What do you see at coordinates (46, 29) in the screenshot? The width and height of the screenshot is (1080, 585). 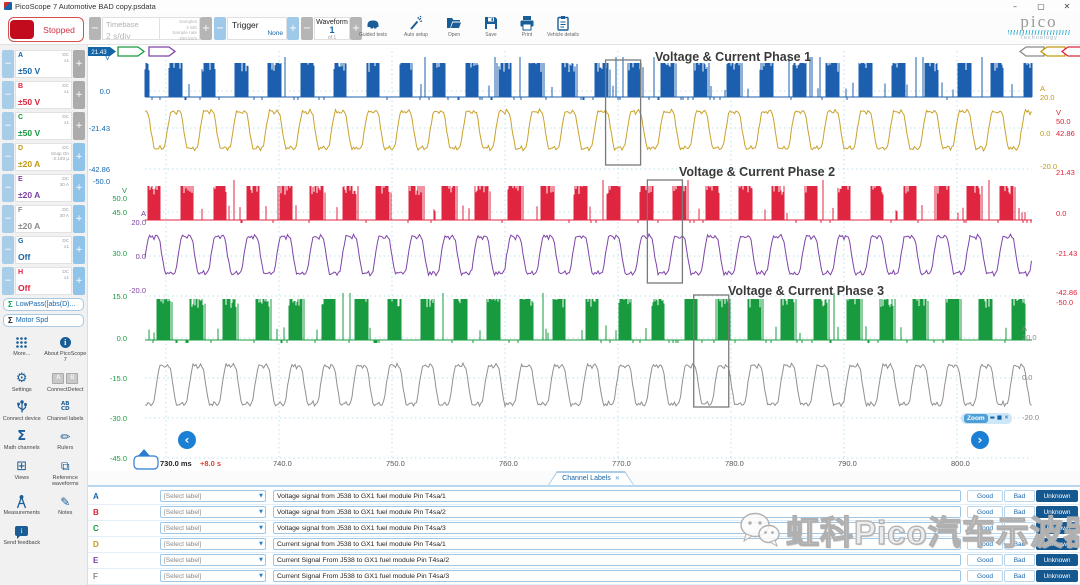 I see `stopped-button: Stopped` at bounding box center [46, 29].